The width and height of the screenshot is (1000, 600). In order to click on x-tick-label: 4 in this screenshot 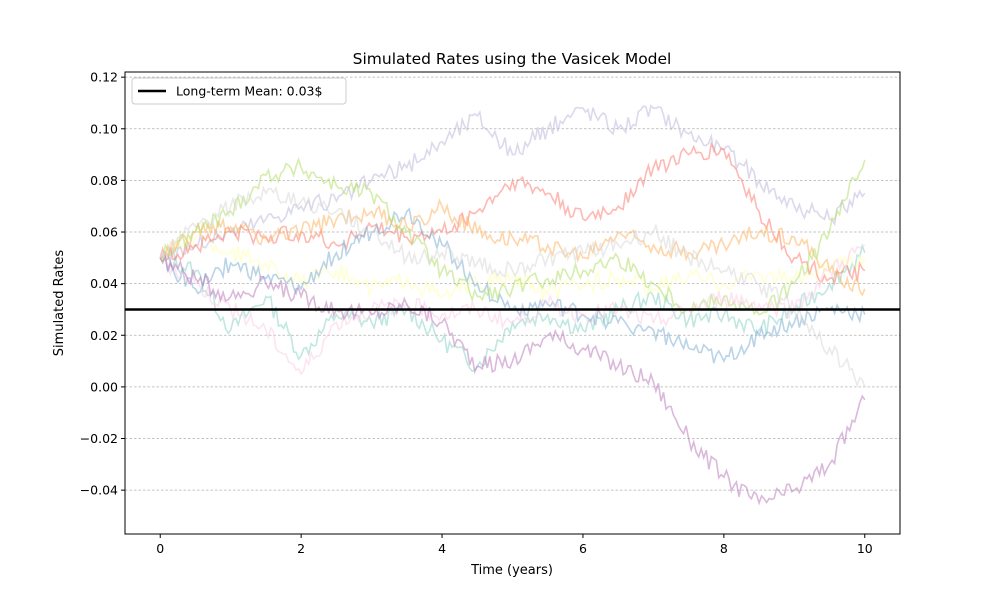, I will do `click(442, 548)`.